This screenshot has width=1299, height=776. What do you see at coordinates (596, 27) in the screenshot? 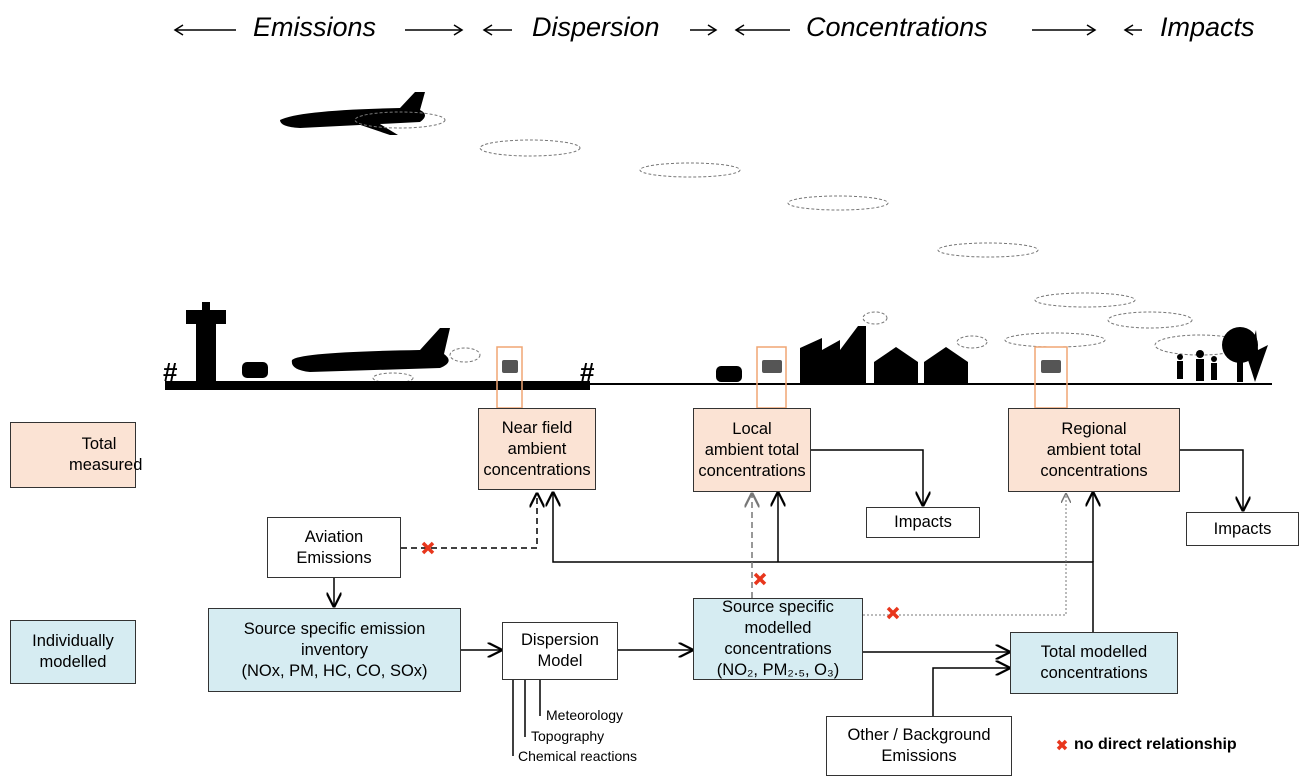
I see `stage-label: Dispersion` at bounding box center [596, 27].